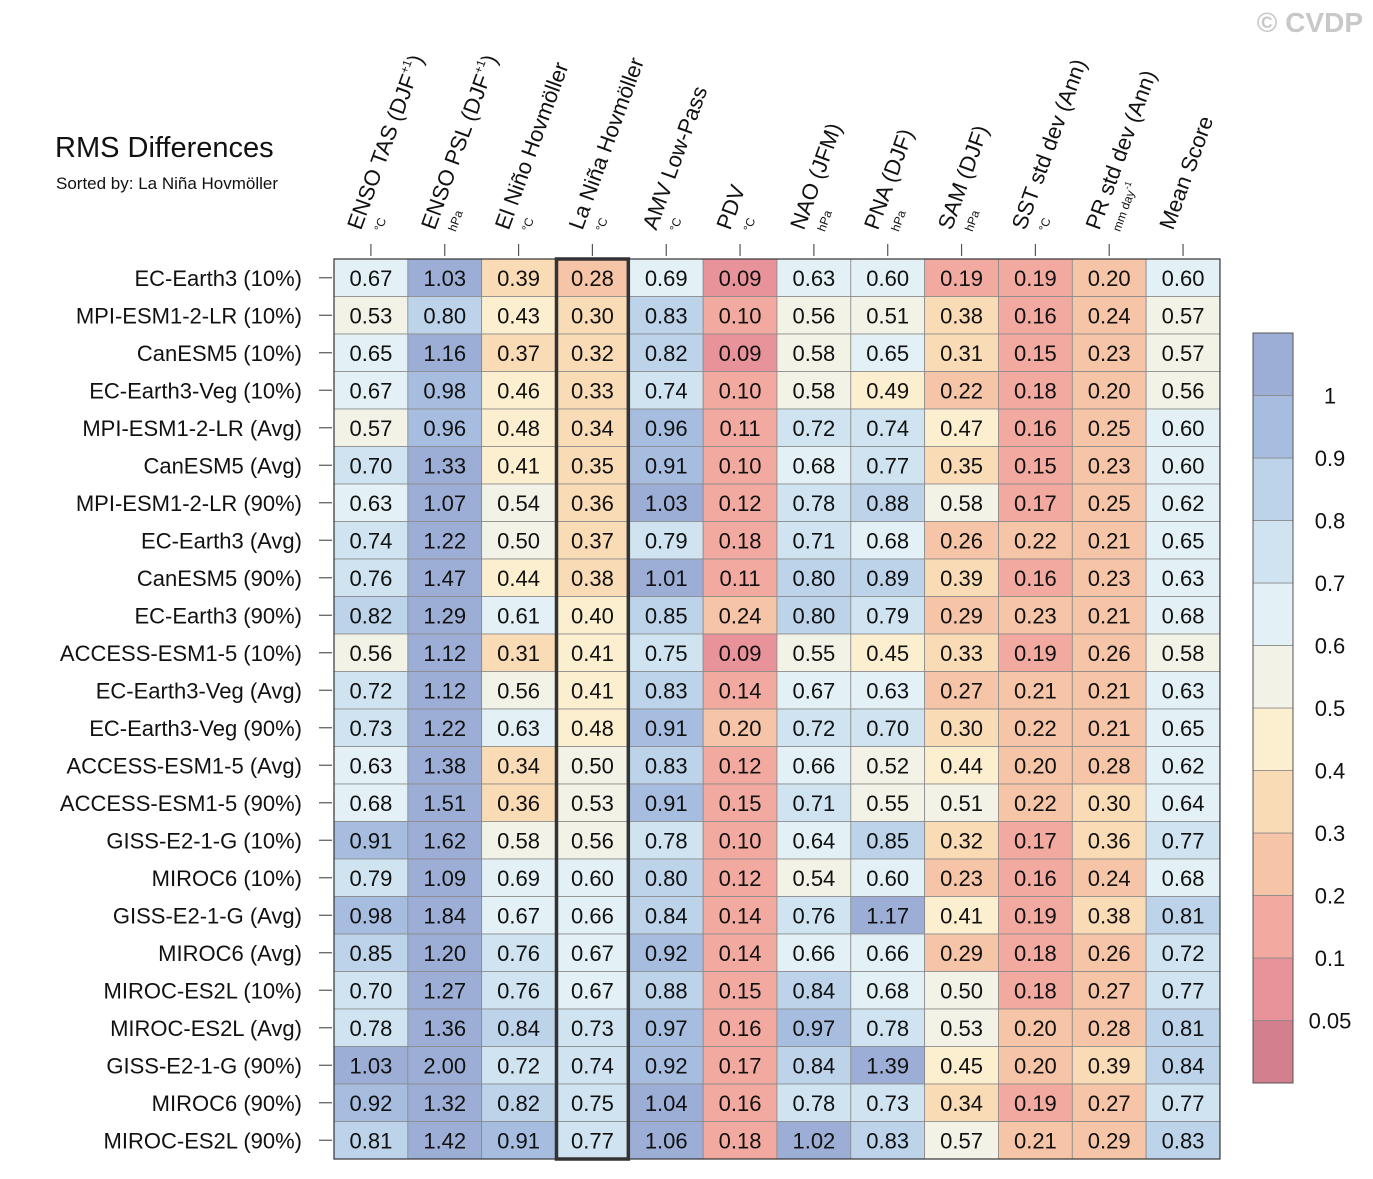 The width and height of the screenshot is (1373, 1179). Describe the element at coordinates (740, 915) in the screenshot. I see `cell-value: 0.14` at that location.